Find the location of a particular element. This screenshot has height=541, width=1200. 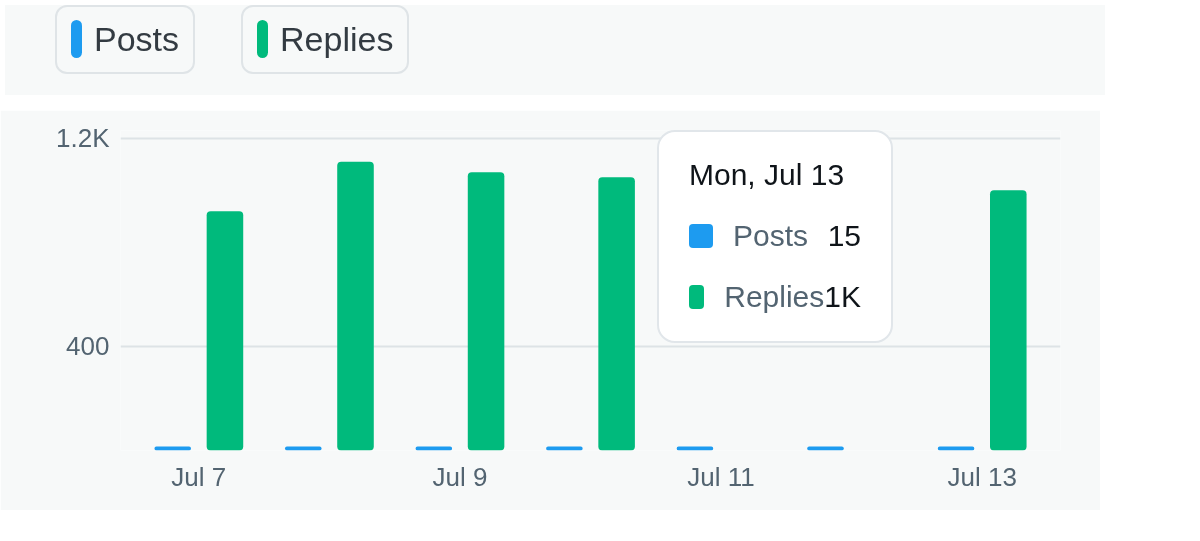

legend-label: Replies is located at coordinates (337, 39).